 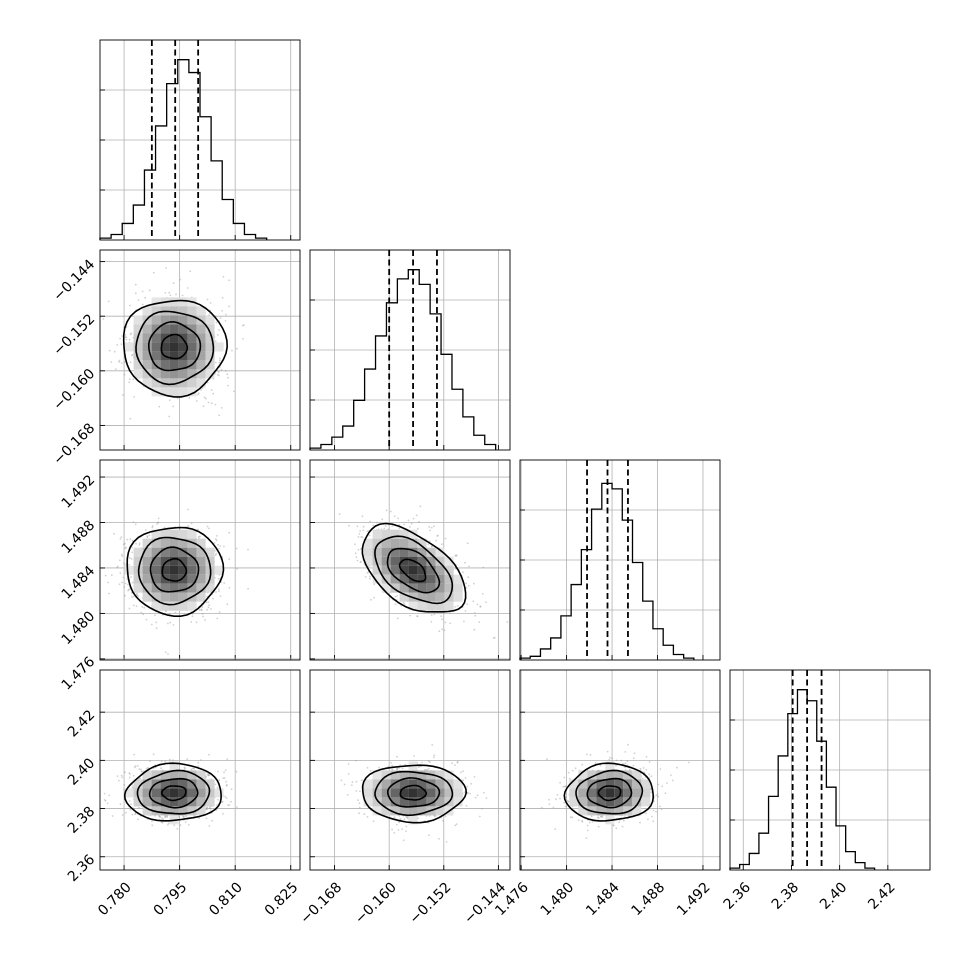 I want to click on x-axis-labels-3: 2.36 2.38 2.40 2.42, so click(x=810, y=895).